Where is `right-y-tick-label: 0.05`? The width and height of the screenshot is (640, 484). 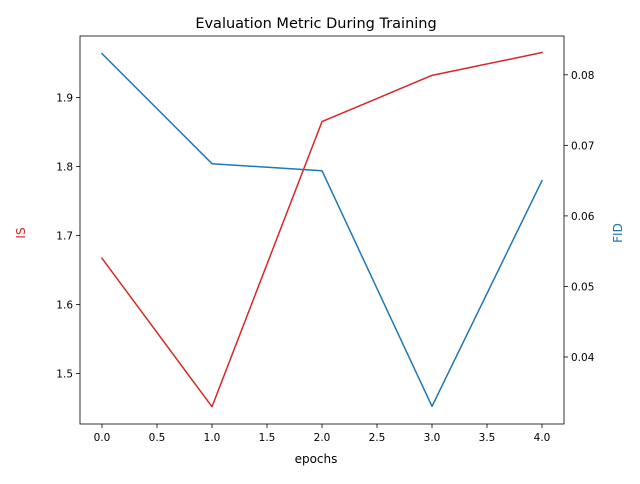
right-y-tick-label: 0.05 is located at coordinates (582, 287).